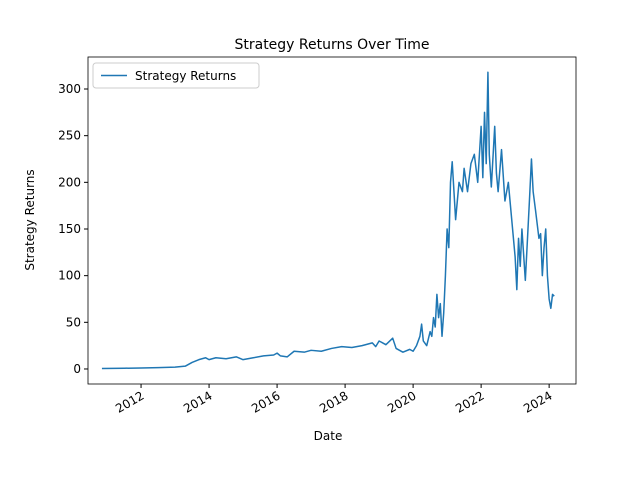 This screenshot has width=640, height=484. Describe the element at coordinates (328, 436) in the screenshot. I see `x-axis-label: Date` at that location.